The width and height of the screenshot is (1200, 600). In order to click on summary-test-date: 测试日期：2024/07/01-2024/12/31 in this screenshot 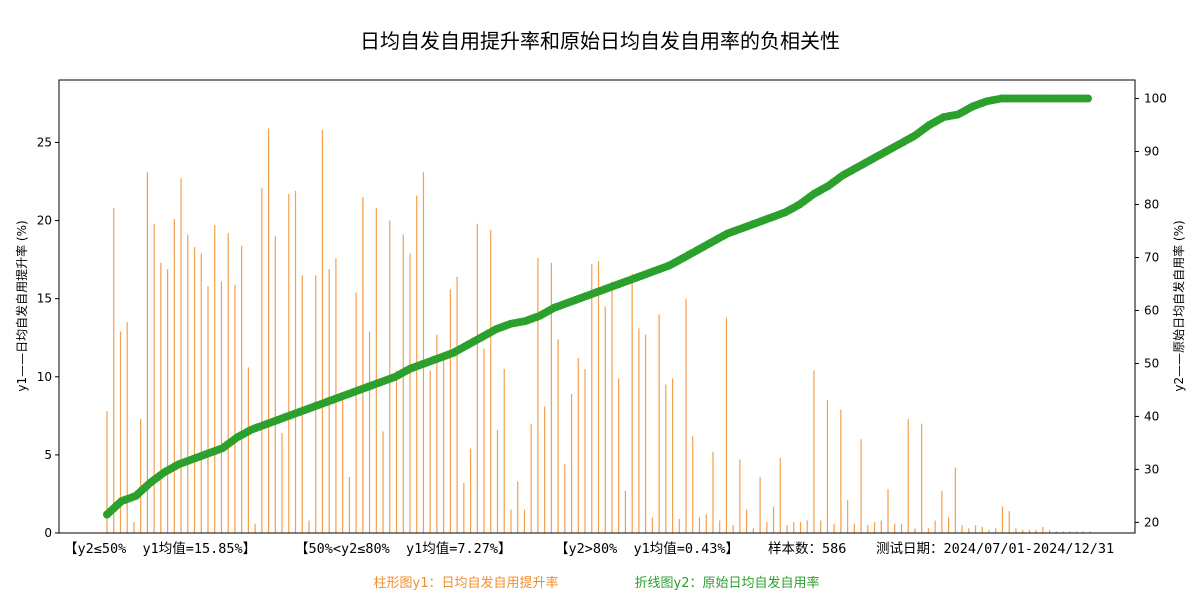, I will do `click(995, 549)`.